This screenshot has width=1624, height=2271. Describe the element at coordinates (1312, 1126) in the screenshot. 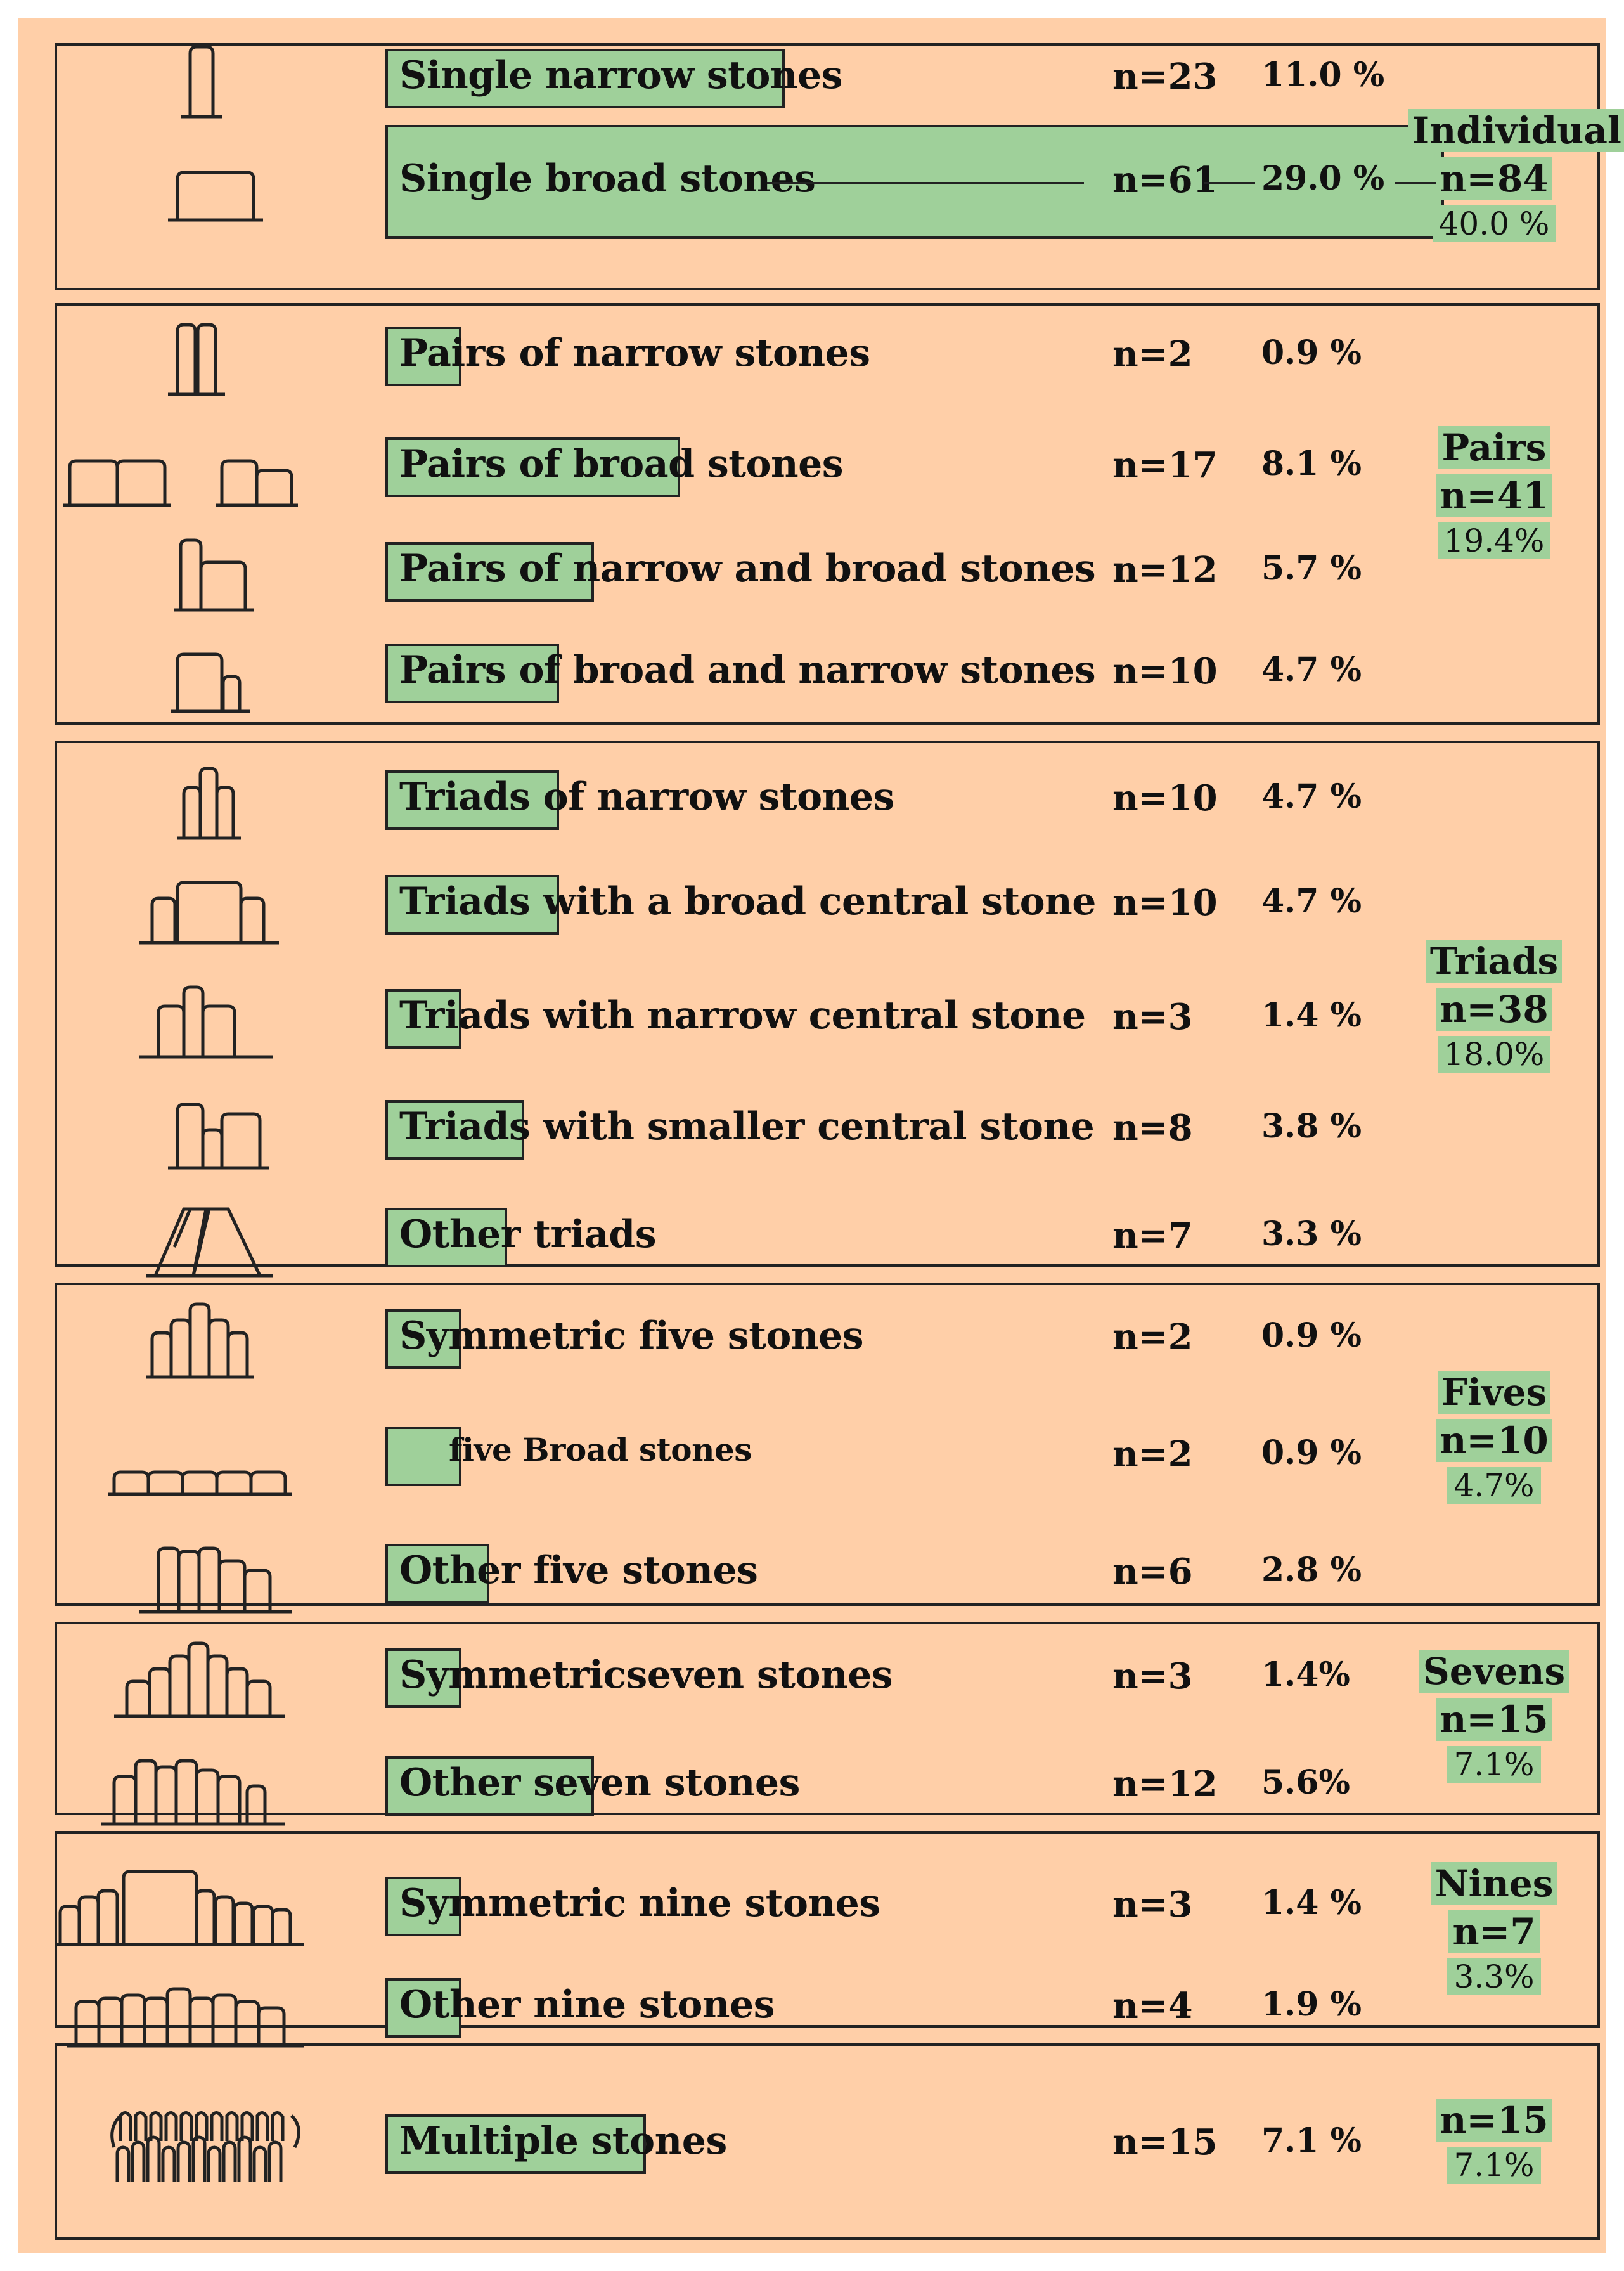

I see `row-percent: 3.8 %` at that location.